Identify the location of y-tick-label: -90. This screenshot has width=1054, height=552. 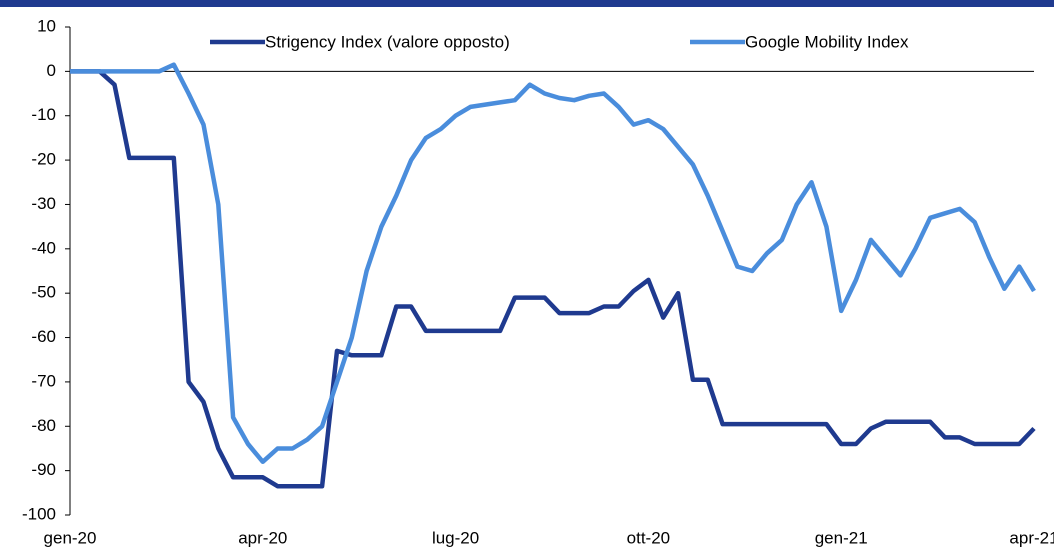
(43, 469).